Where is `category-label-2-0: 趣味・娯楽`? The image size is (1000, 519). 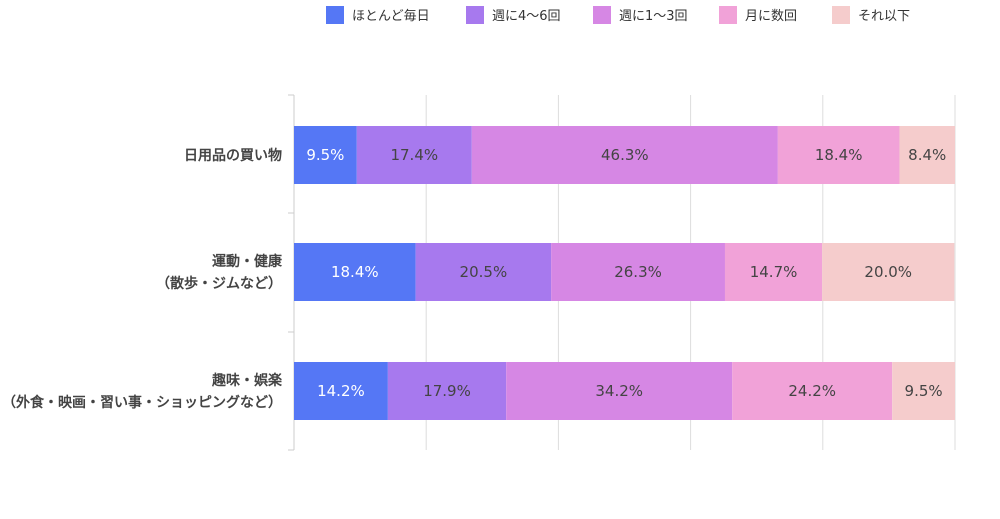
category-label-2-0: 趣味・娯楽 is located at coordinates (247, 380).